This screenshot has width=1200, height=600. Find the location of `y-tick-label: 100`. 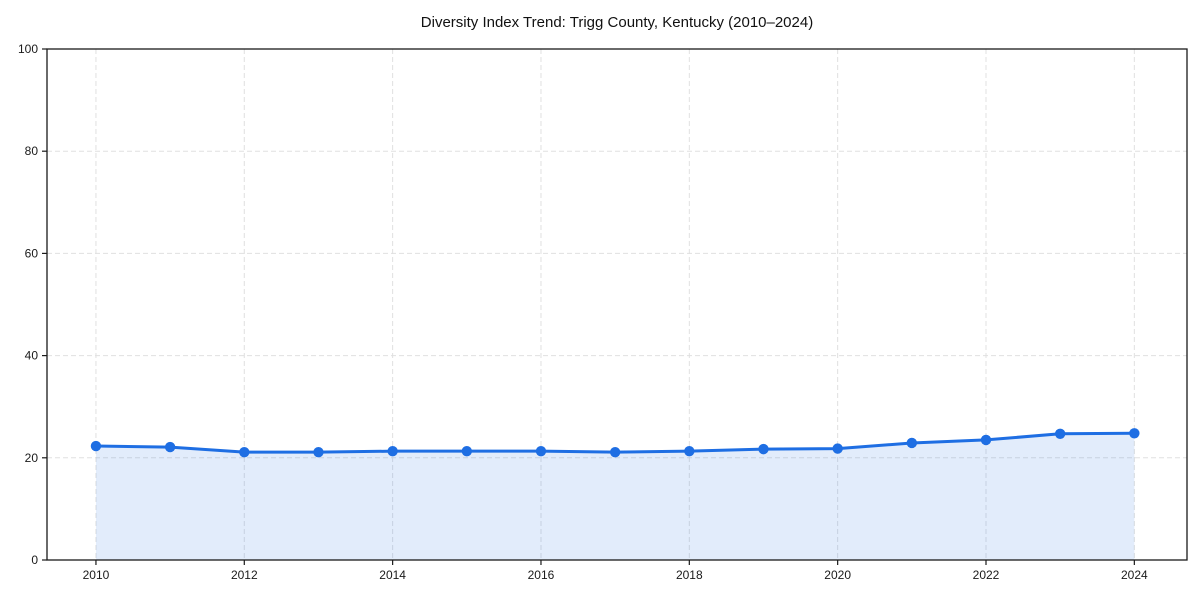

y-tick-label: 100 is located at coordinates (28, 49).